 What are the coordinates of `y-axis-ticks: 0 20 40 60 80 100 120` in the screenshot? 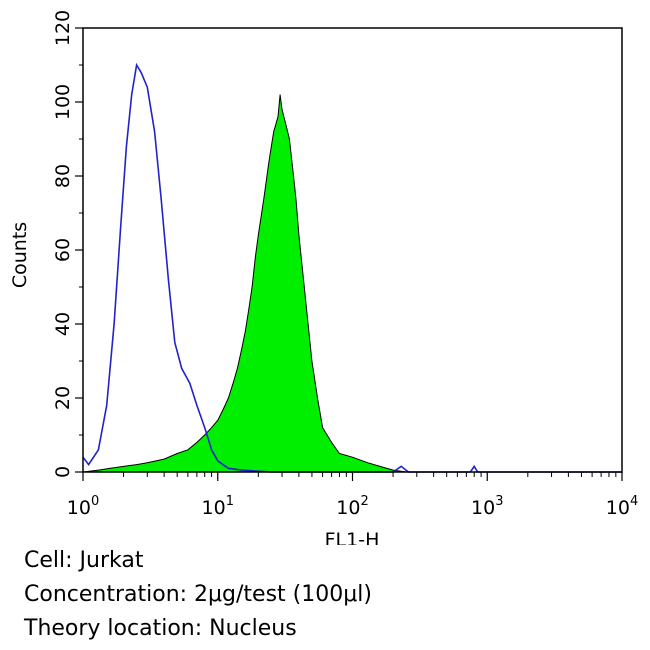 It's located at (67, 244).